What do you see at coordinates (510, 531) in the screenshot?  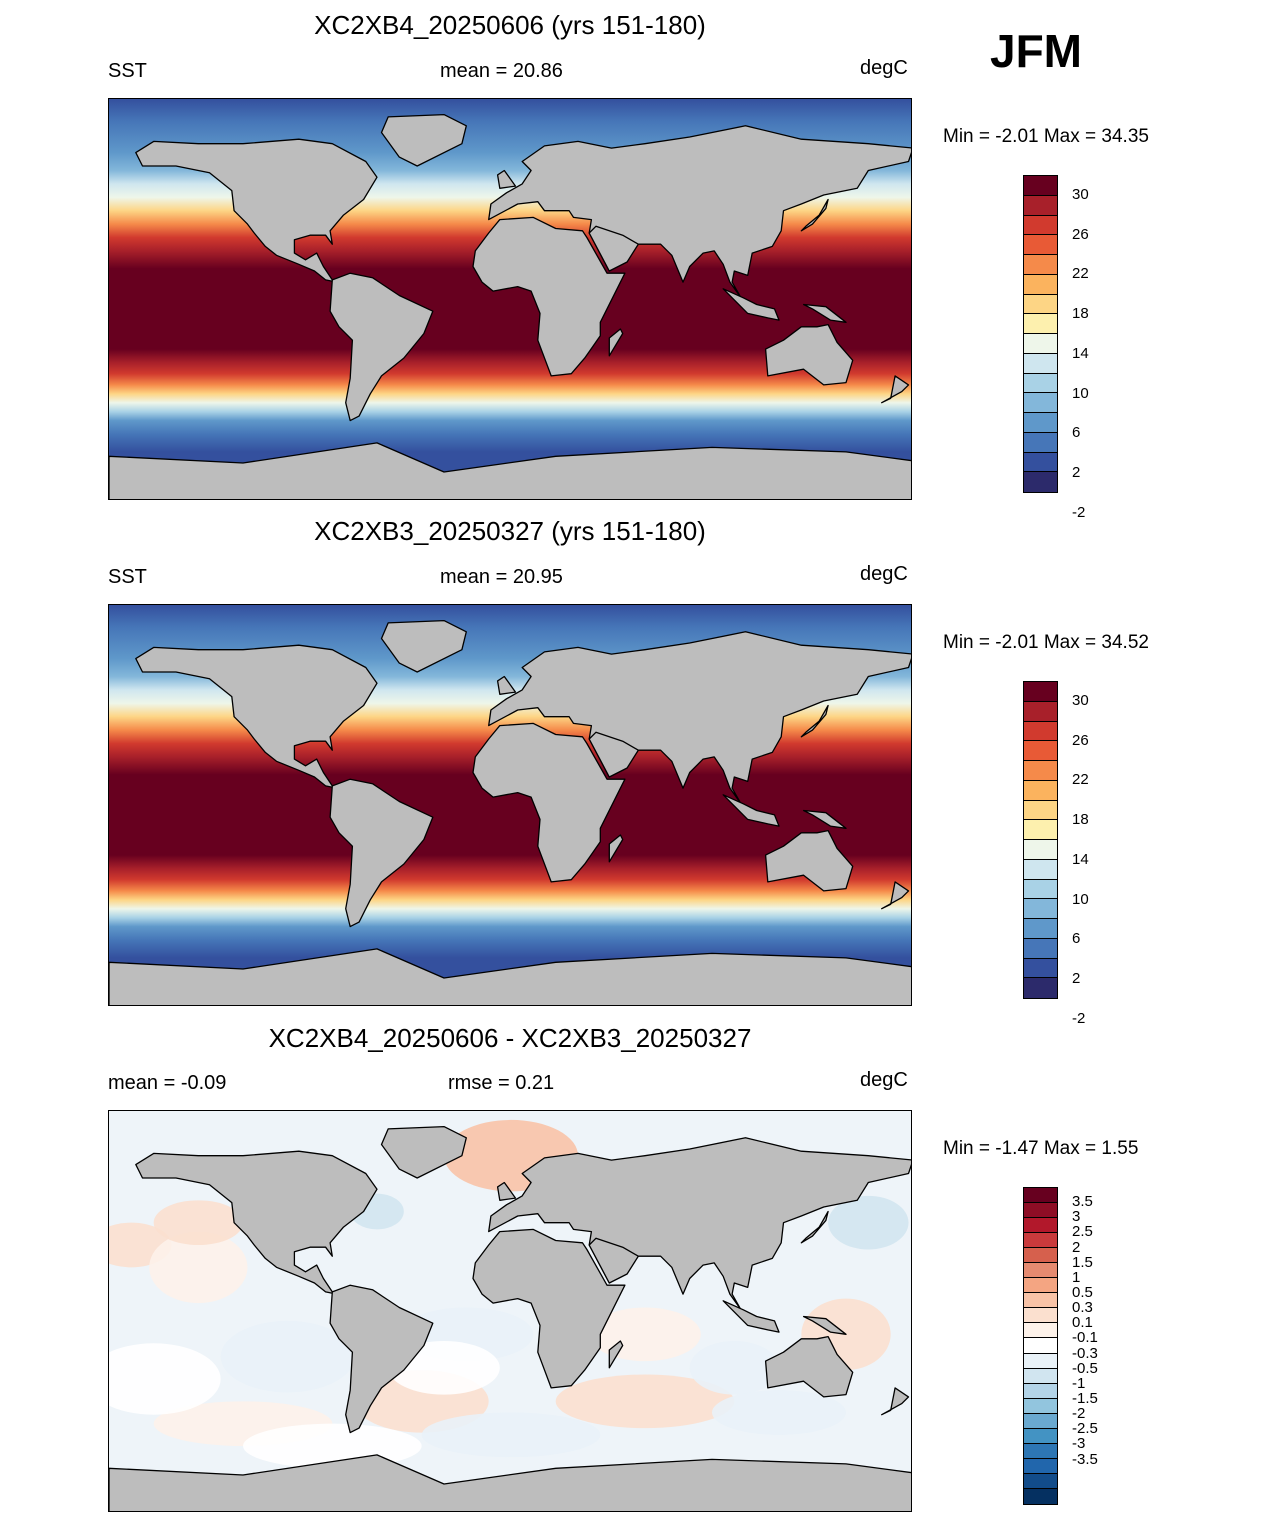 I see `panel-2-title: XC2XB3_20250327 (yrs 151-180)` at bounding box center [510, 531].